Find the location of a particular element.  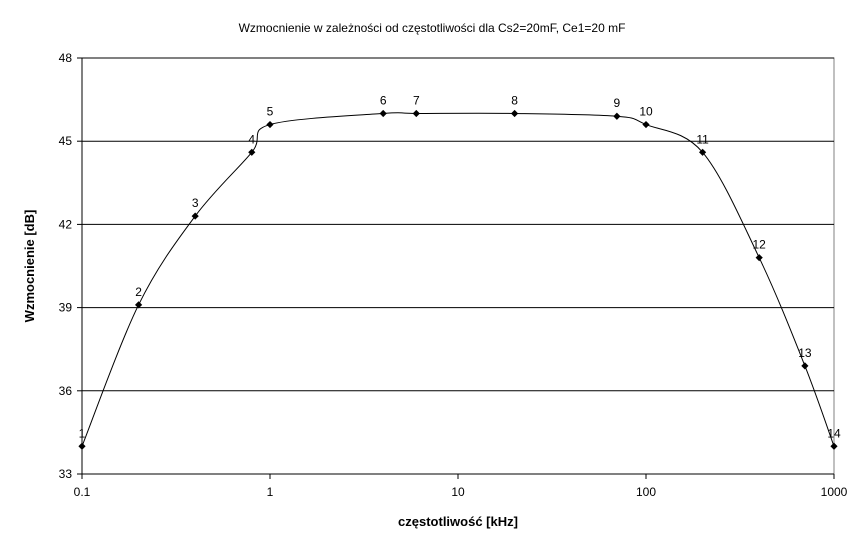

y-tick-label: 48 is located at coordinates (66, 58).